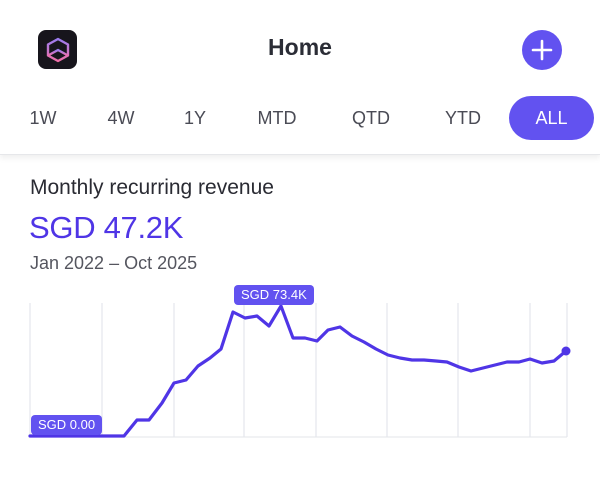 Image resolution: width=600 pixels, height=477 pixels. What do you see at coordinates (371, 118) in the screenshot?
I see `tab-qtd: QTD` at bounding box center [371, 118].